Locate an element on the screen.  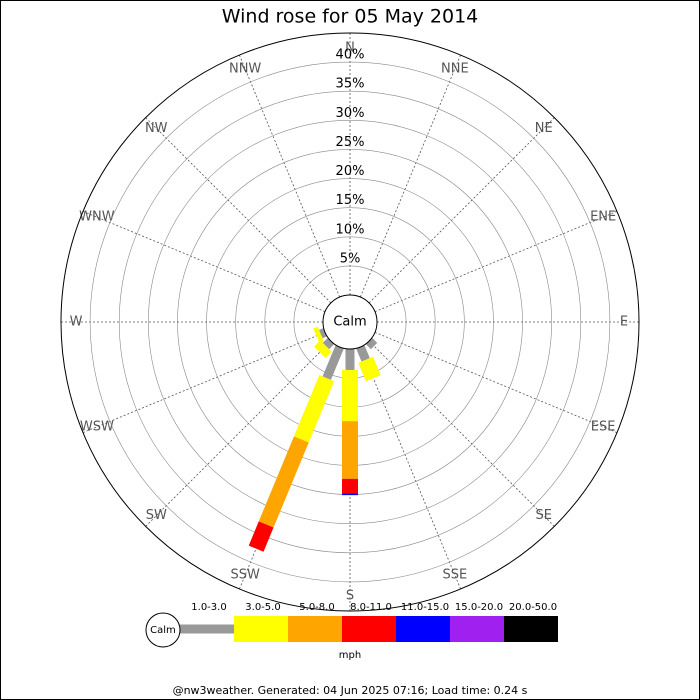
r-tick-label: 5% is located at coordinates (350, 258).